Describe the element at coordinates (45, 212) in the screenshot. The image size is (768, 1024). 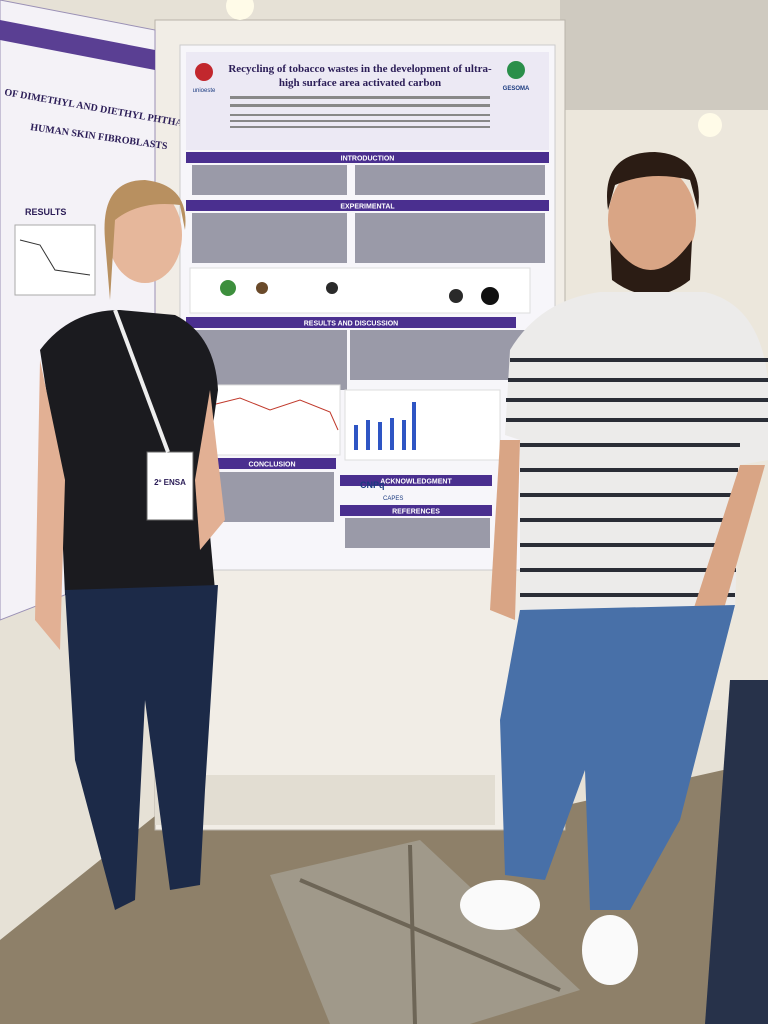
I see `left-poster-section: RESULTS` at that location.